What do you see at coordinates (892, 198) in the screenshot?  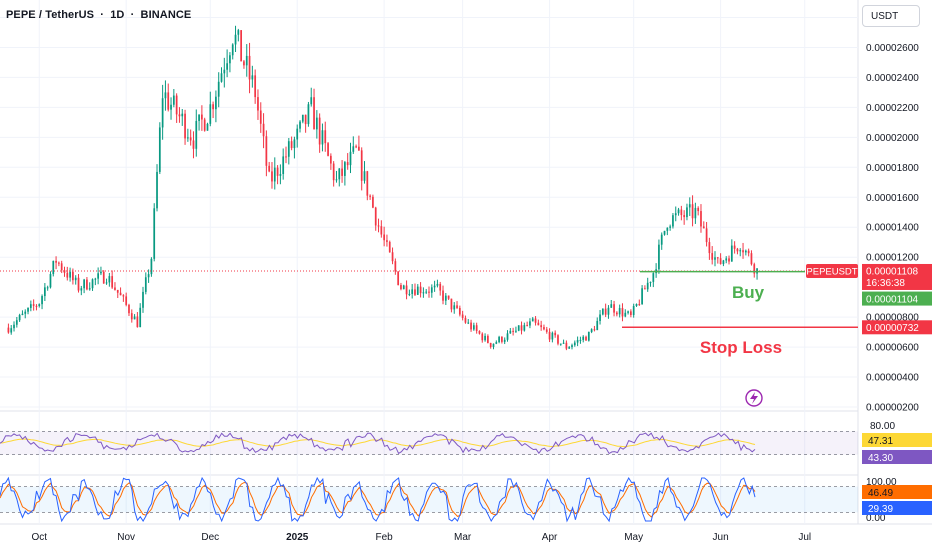 I see `y-tick-label: 0.00001600` at bounding box center [892, 198].